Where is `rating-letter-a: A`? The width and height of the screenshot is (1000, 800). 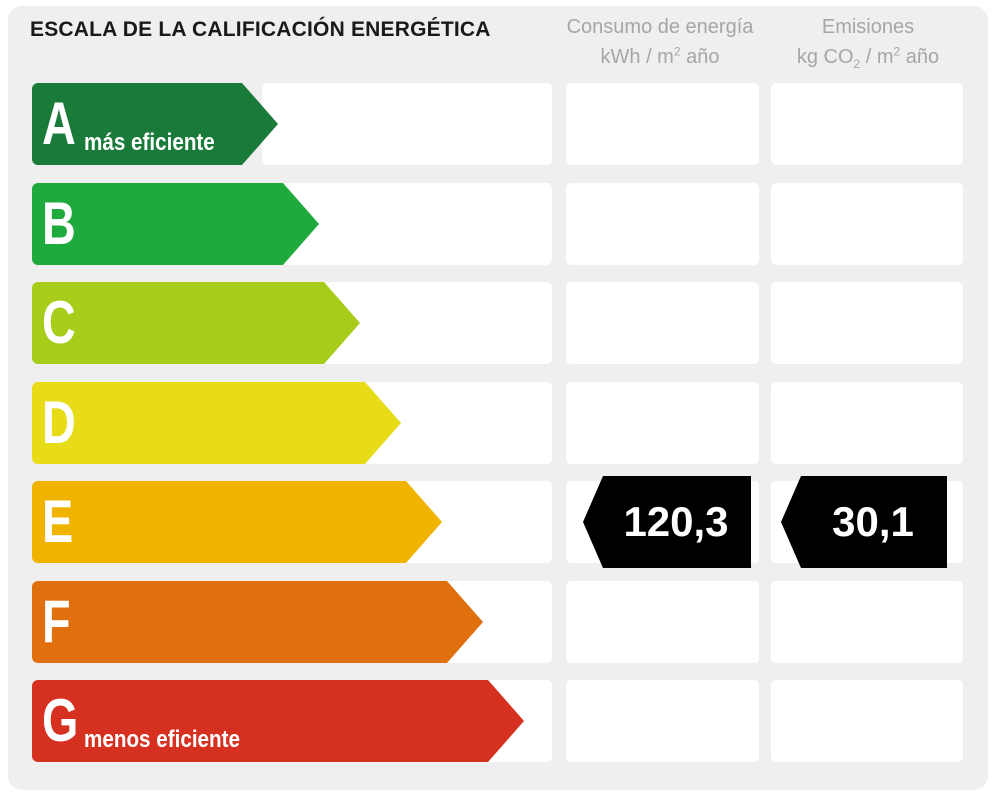
rating-letter-a: A is located at coordinates (59, 123).